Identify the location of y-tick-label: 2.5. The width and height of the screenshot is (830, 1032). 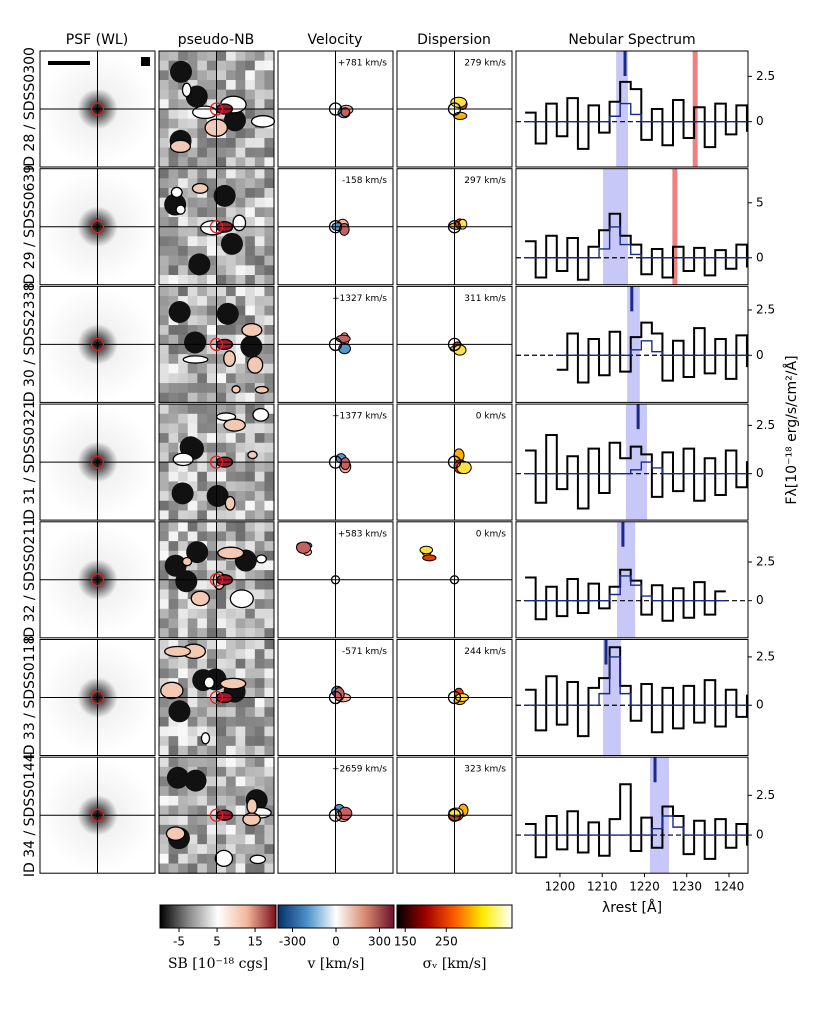
(765, 656).